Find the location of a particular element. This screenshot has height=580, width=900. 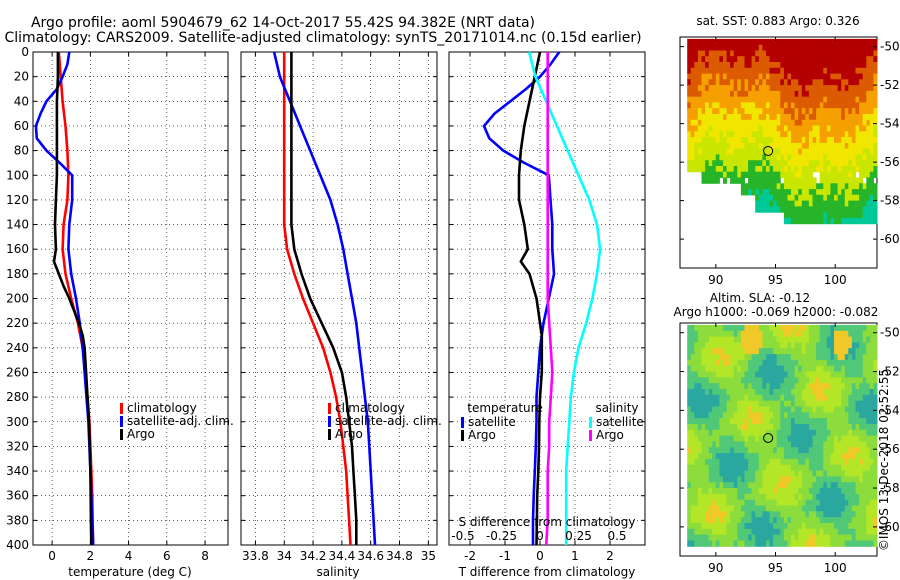

legend-t-argo: Argo is located at coordinates (482, 435).